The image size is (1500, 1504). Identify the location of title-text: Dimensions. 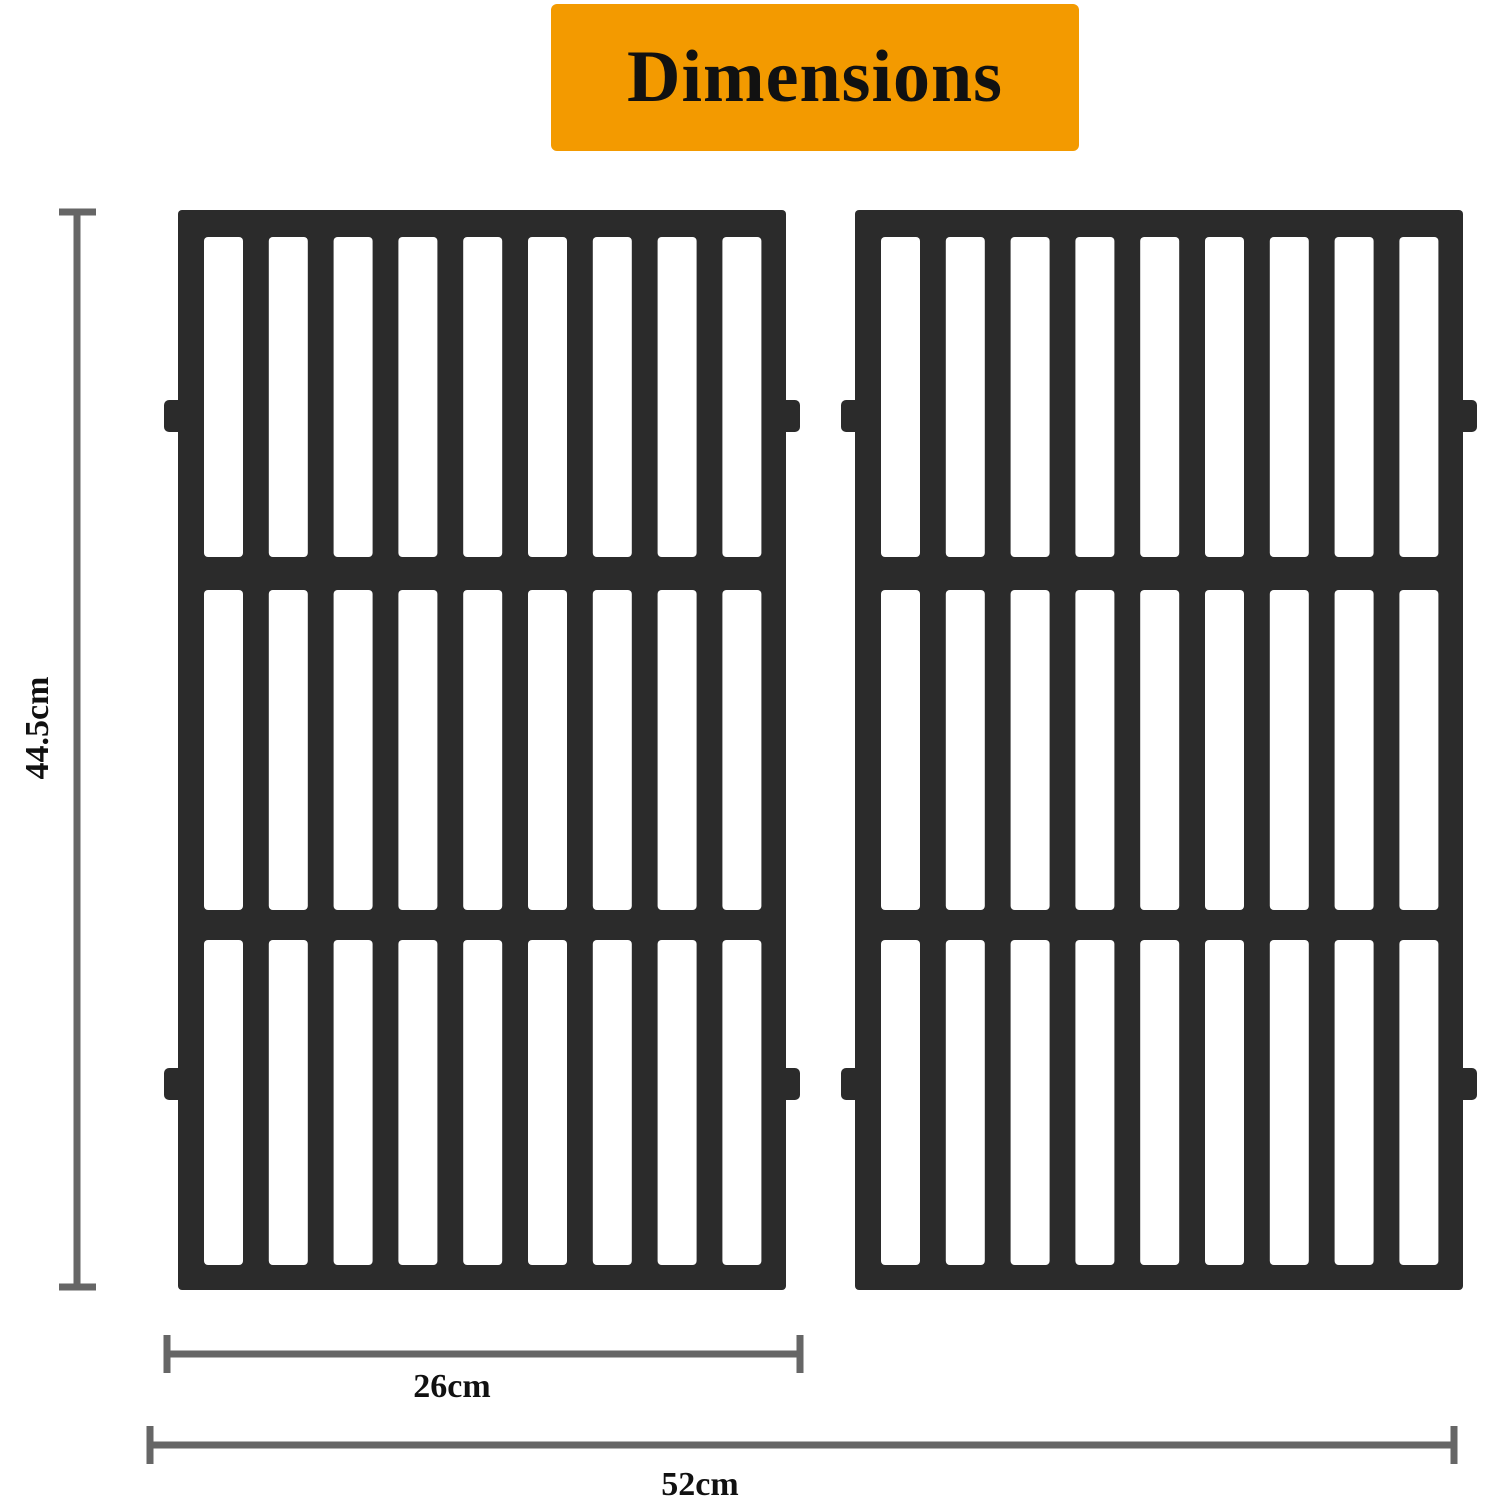
(815, 77).